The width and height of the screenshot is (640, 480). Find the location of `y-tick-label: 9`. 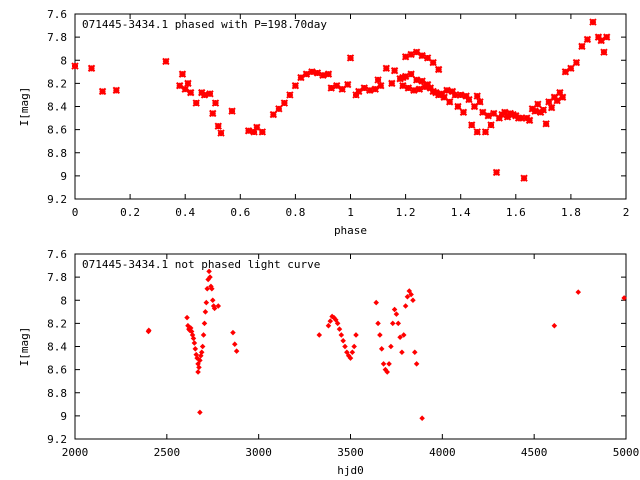

y-tick-label: 9 is located at coordinates (63, 416).